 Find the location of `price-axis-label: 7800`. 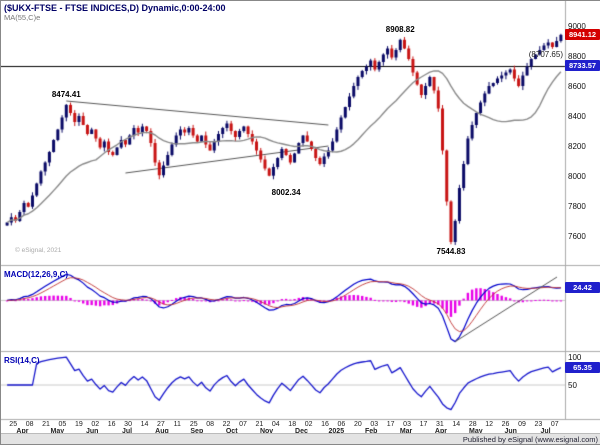

price-axis-label: 7800 is located at coordinates (577, 206).